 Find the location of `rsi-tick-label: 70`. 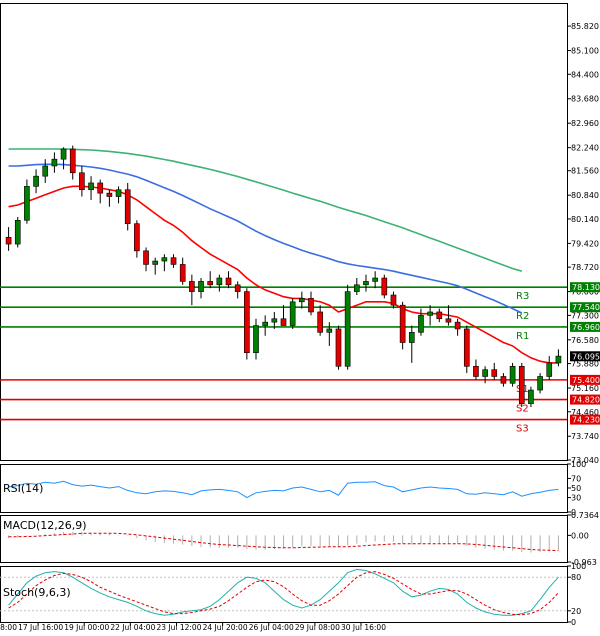

rsi-tick-label: 70 is located at coordinates (576, 478).